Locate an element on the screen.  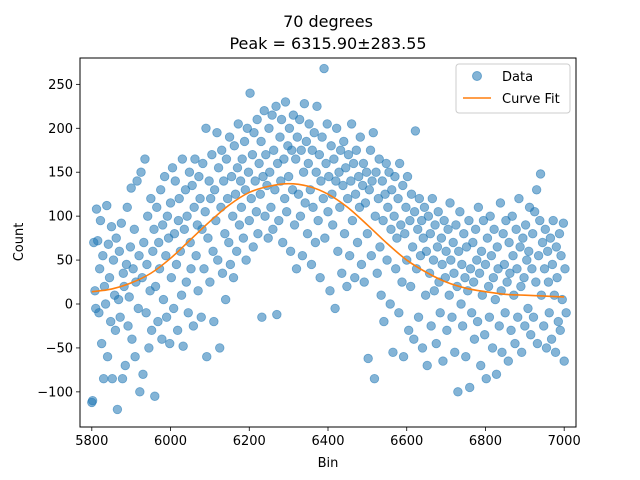
x-tick-label: 6200 is located at coordinates (249, 441).